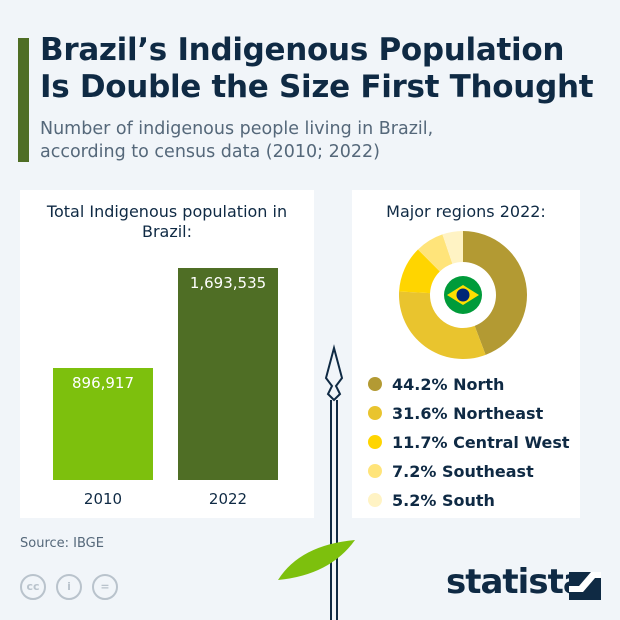 This screenshot has height=620, width=620. I want to click on legend-item: 11.7% Central West, so click(469, 442).